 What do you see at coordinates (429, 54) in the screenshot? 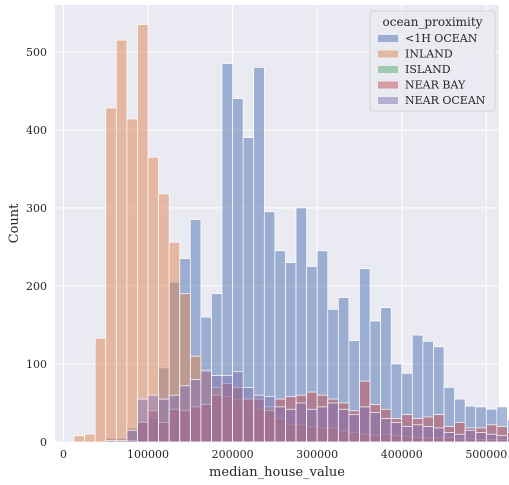
I see `legend-label: INLAND` at bounding box center [429, 54].